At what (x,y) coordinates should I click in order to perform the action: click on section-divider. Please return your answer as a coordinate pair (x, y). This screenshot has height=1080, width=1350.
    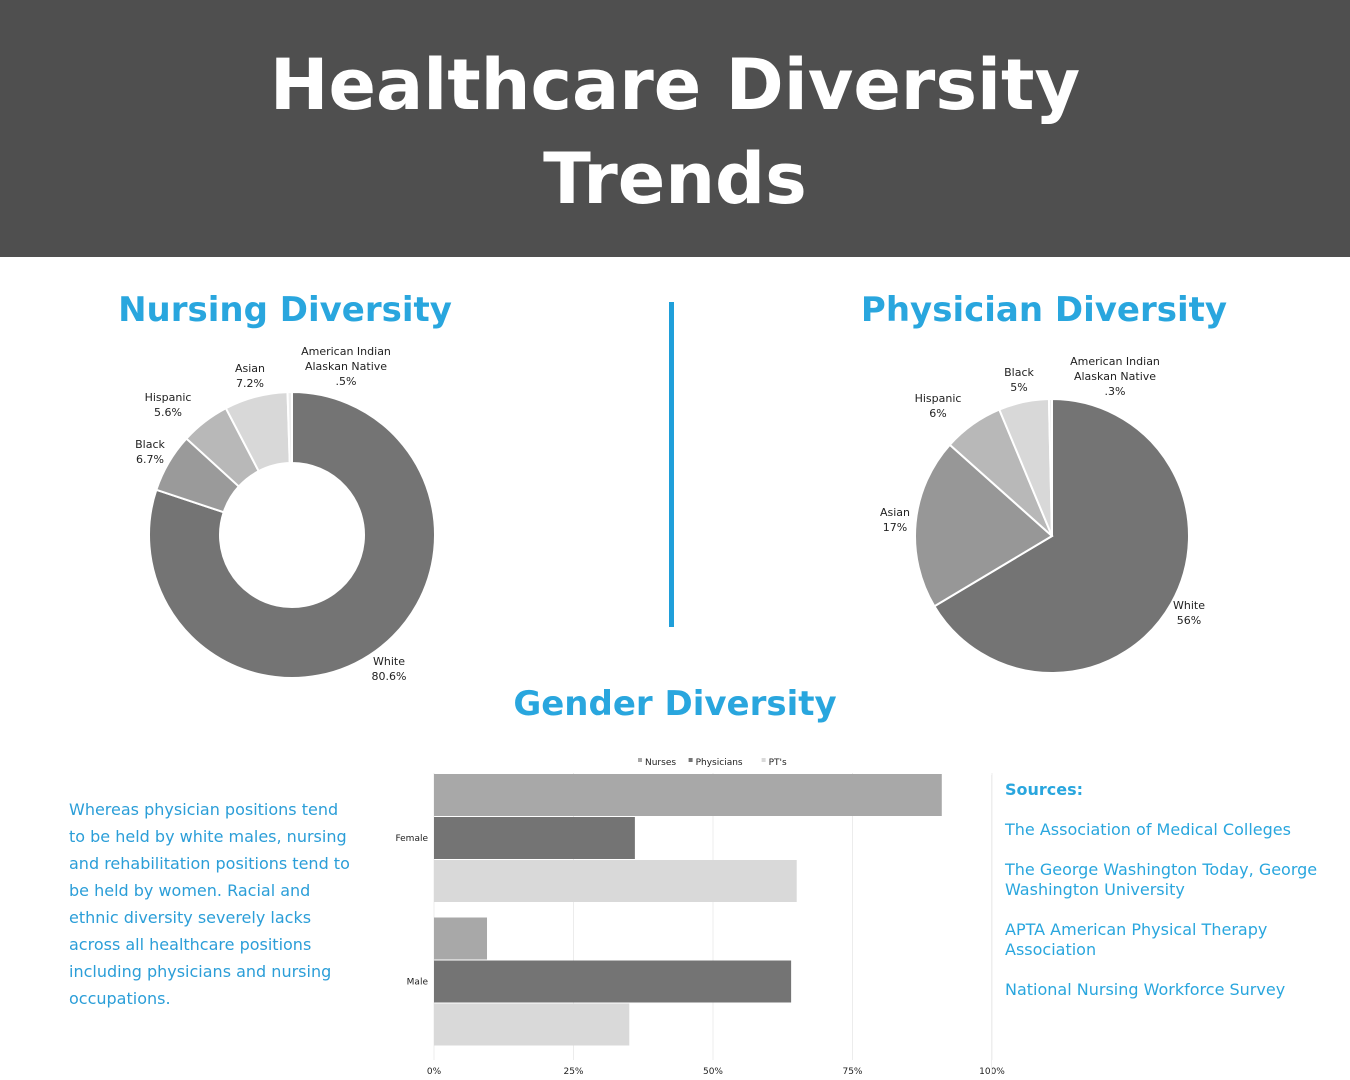
    Looking at the image, I should click on (671, 464).